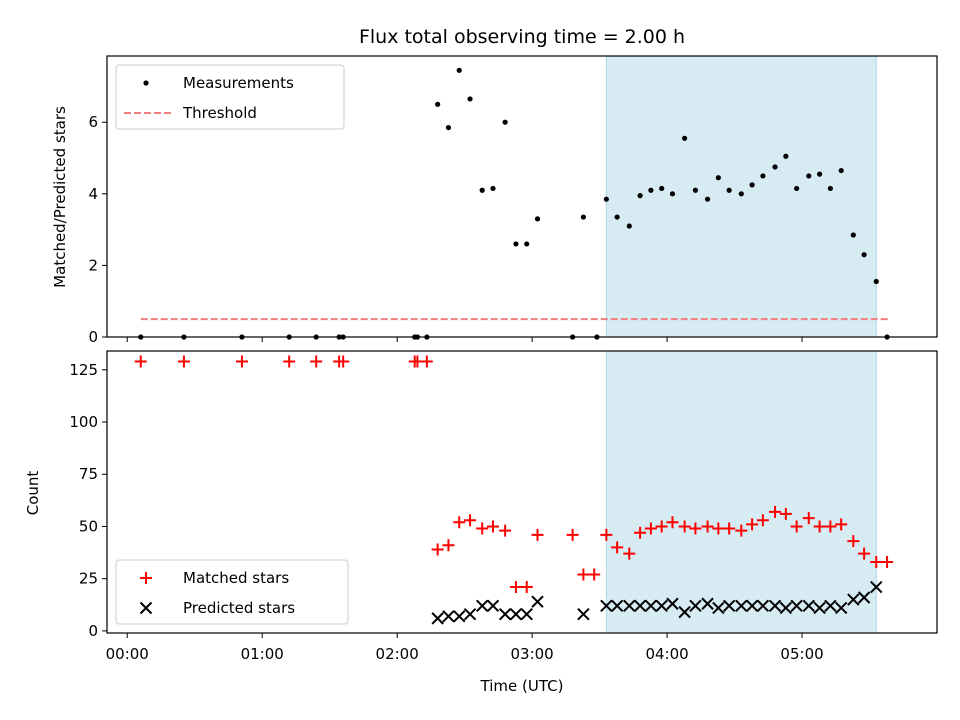 The width and height of the screenshot is (960, 720). Describe the element at coordinates (146, 608) in the screenshot. I see `legend-x-marker` at that location.